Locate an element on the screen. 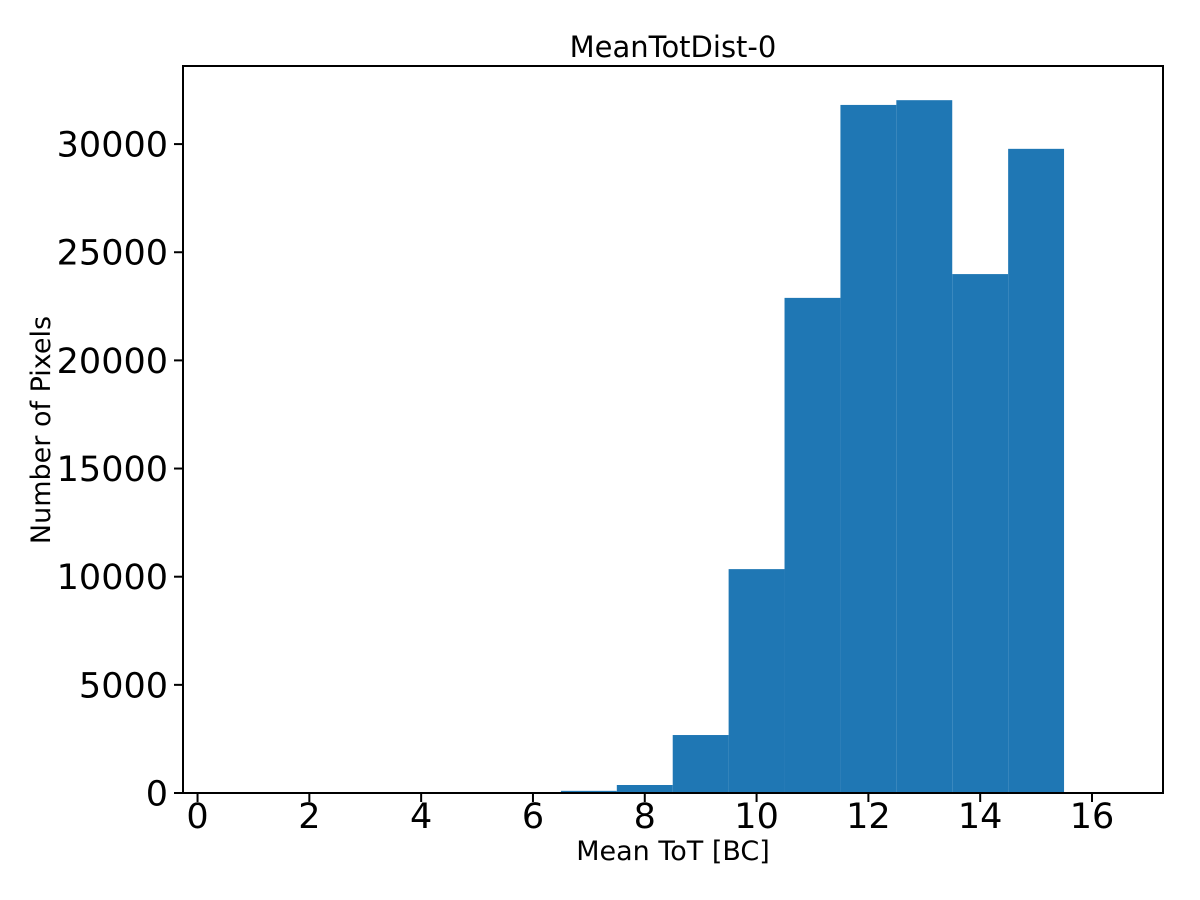  x-tick-label: 16 is located at coordinates (1092, 817).